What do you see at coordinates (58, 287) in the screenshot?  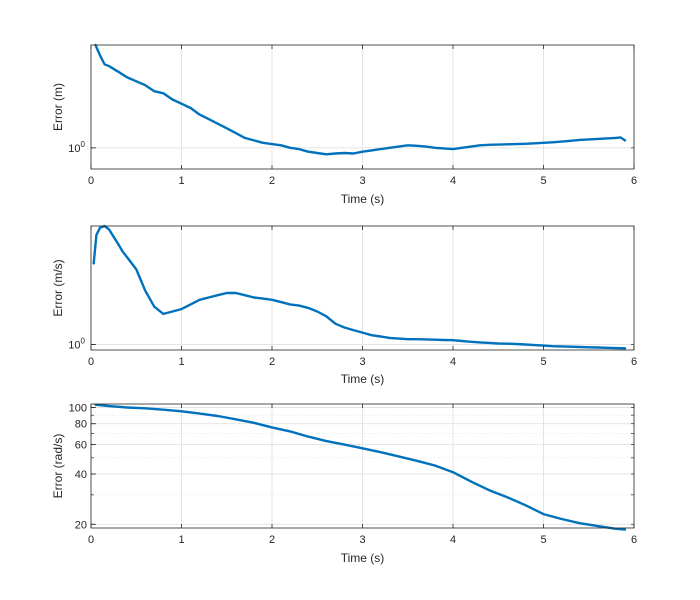 I see `ylabel-velocity: Error (m/s)` at bounding box center [58, 287].